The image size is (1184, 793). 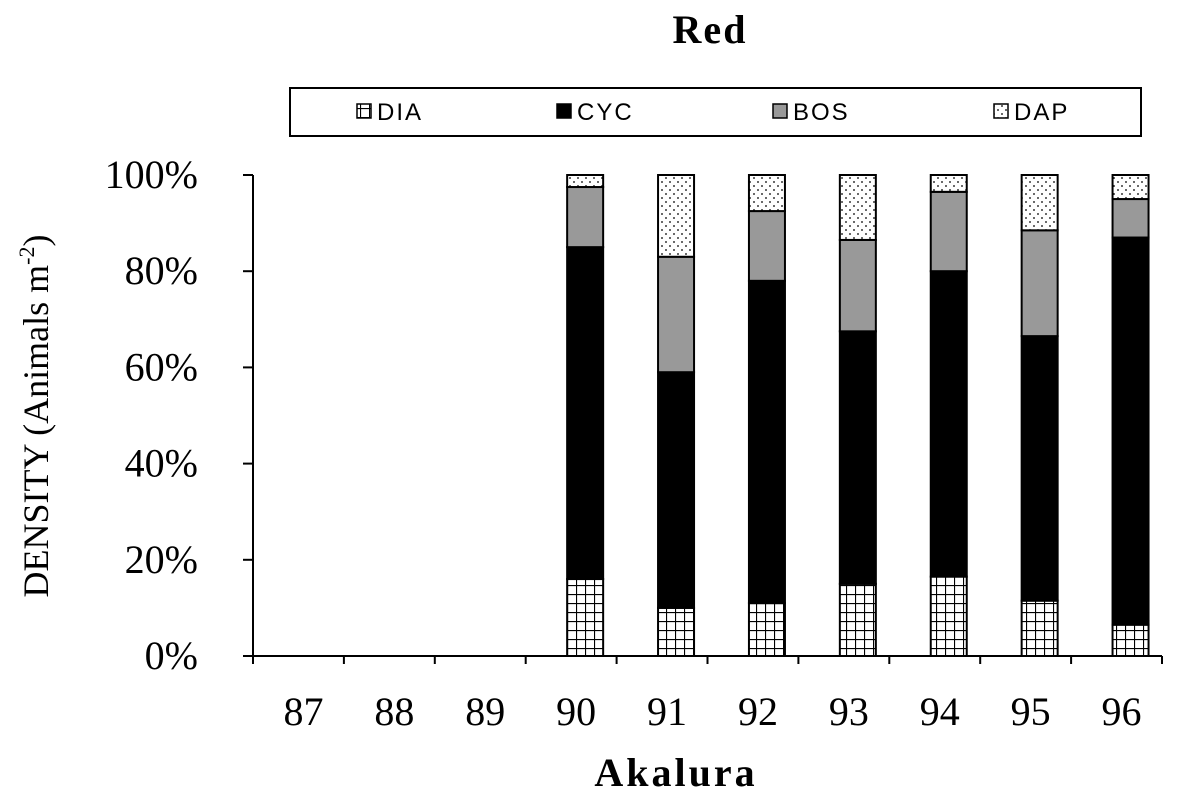 What do you see at coordinates (675, 771) in the screenshot?
I see `x-axis-label: Akalura` at bounding box center [675, 771].